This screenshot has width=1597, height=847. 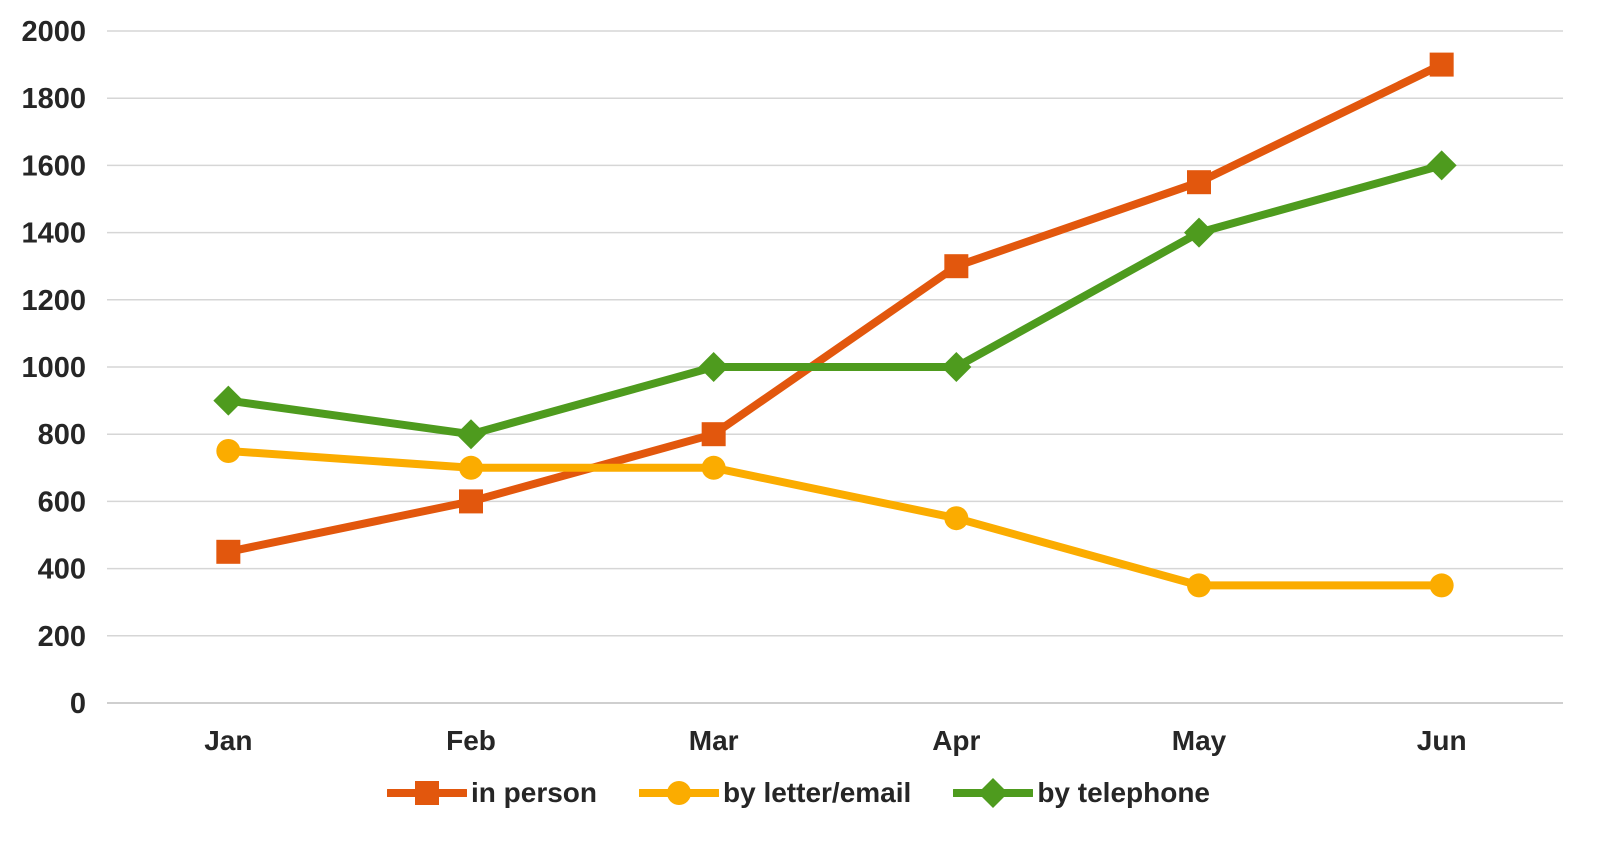 I want to click on y-tick-label-0: 0, so click(x=78, y=704).